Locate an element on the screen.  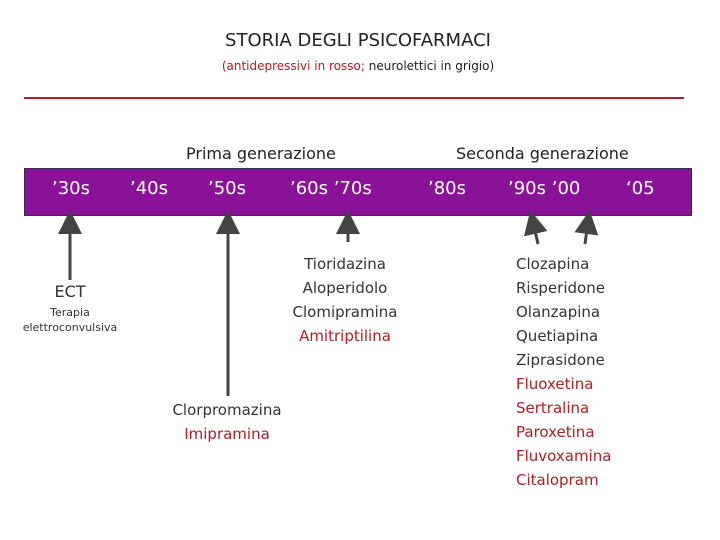
drug-item: Olanzapina is located at coordinates (558, 312).